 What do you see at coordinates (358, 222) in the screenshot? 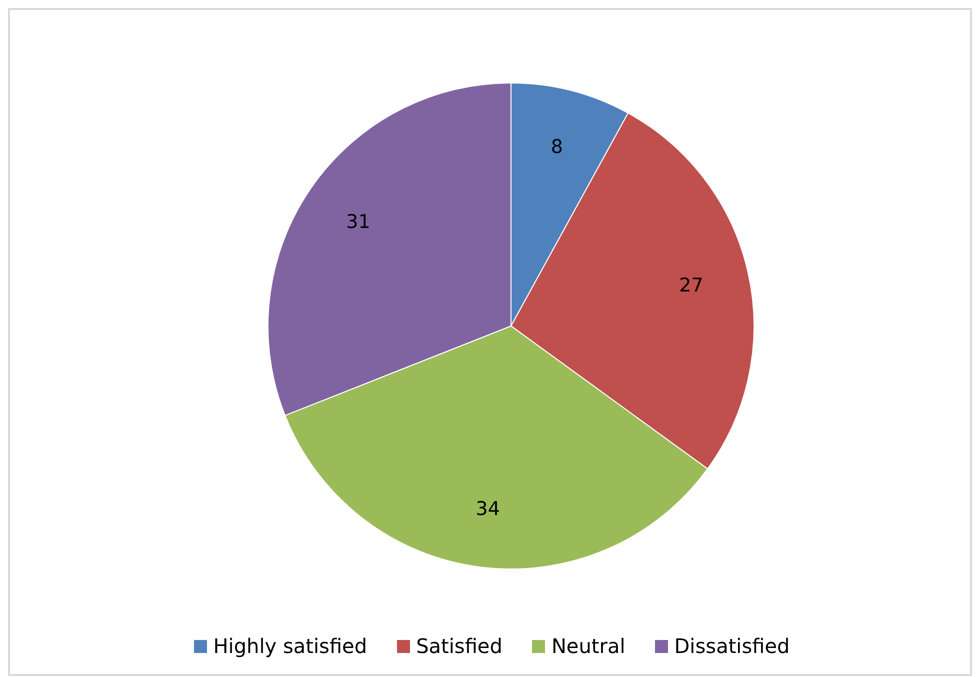
I see `data-label: 31` at bounding box center [358, 222].